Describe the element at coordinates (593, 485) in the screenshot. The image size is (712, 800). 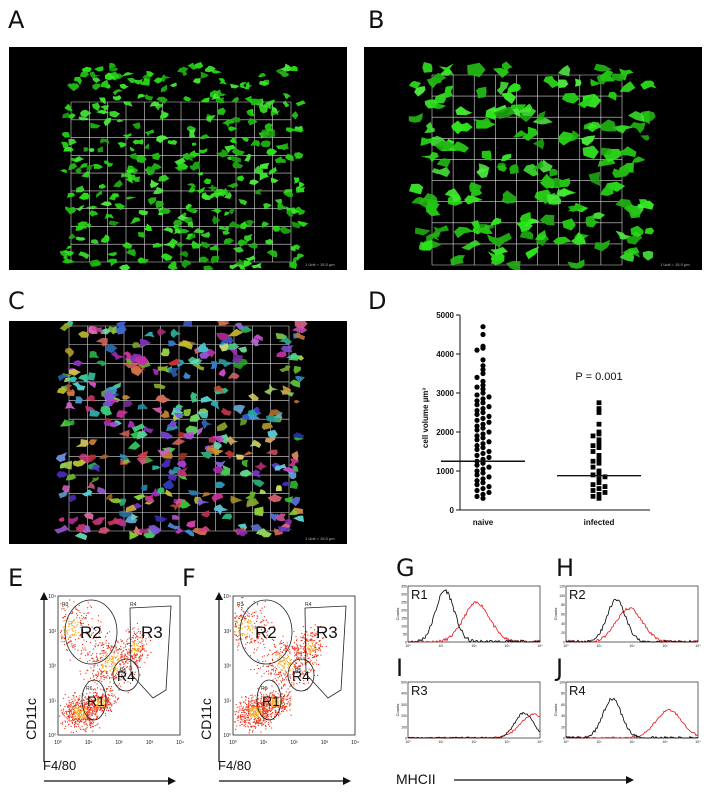
I see `infected-data-point` at that location.